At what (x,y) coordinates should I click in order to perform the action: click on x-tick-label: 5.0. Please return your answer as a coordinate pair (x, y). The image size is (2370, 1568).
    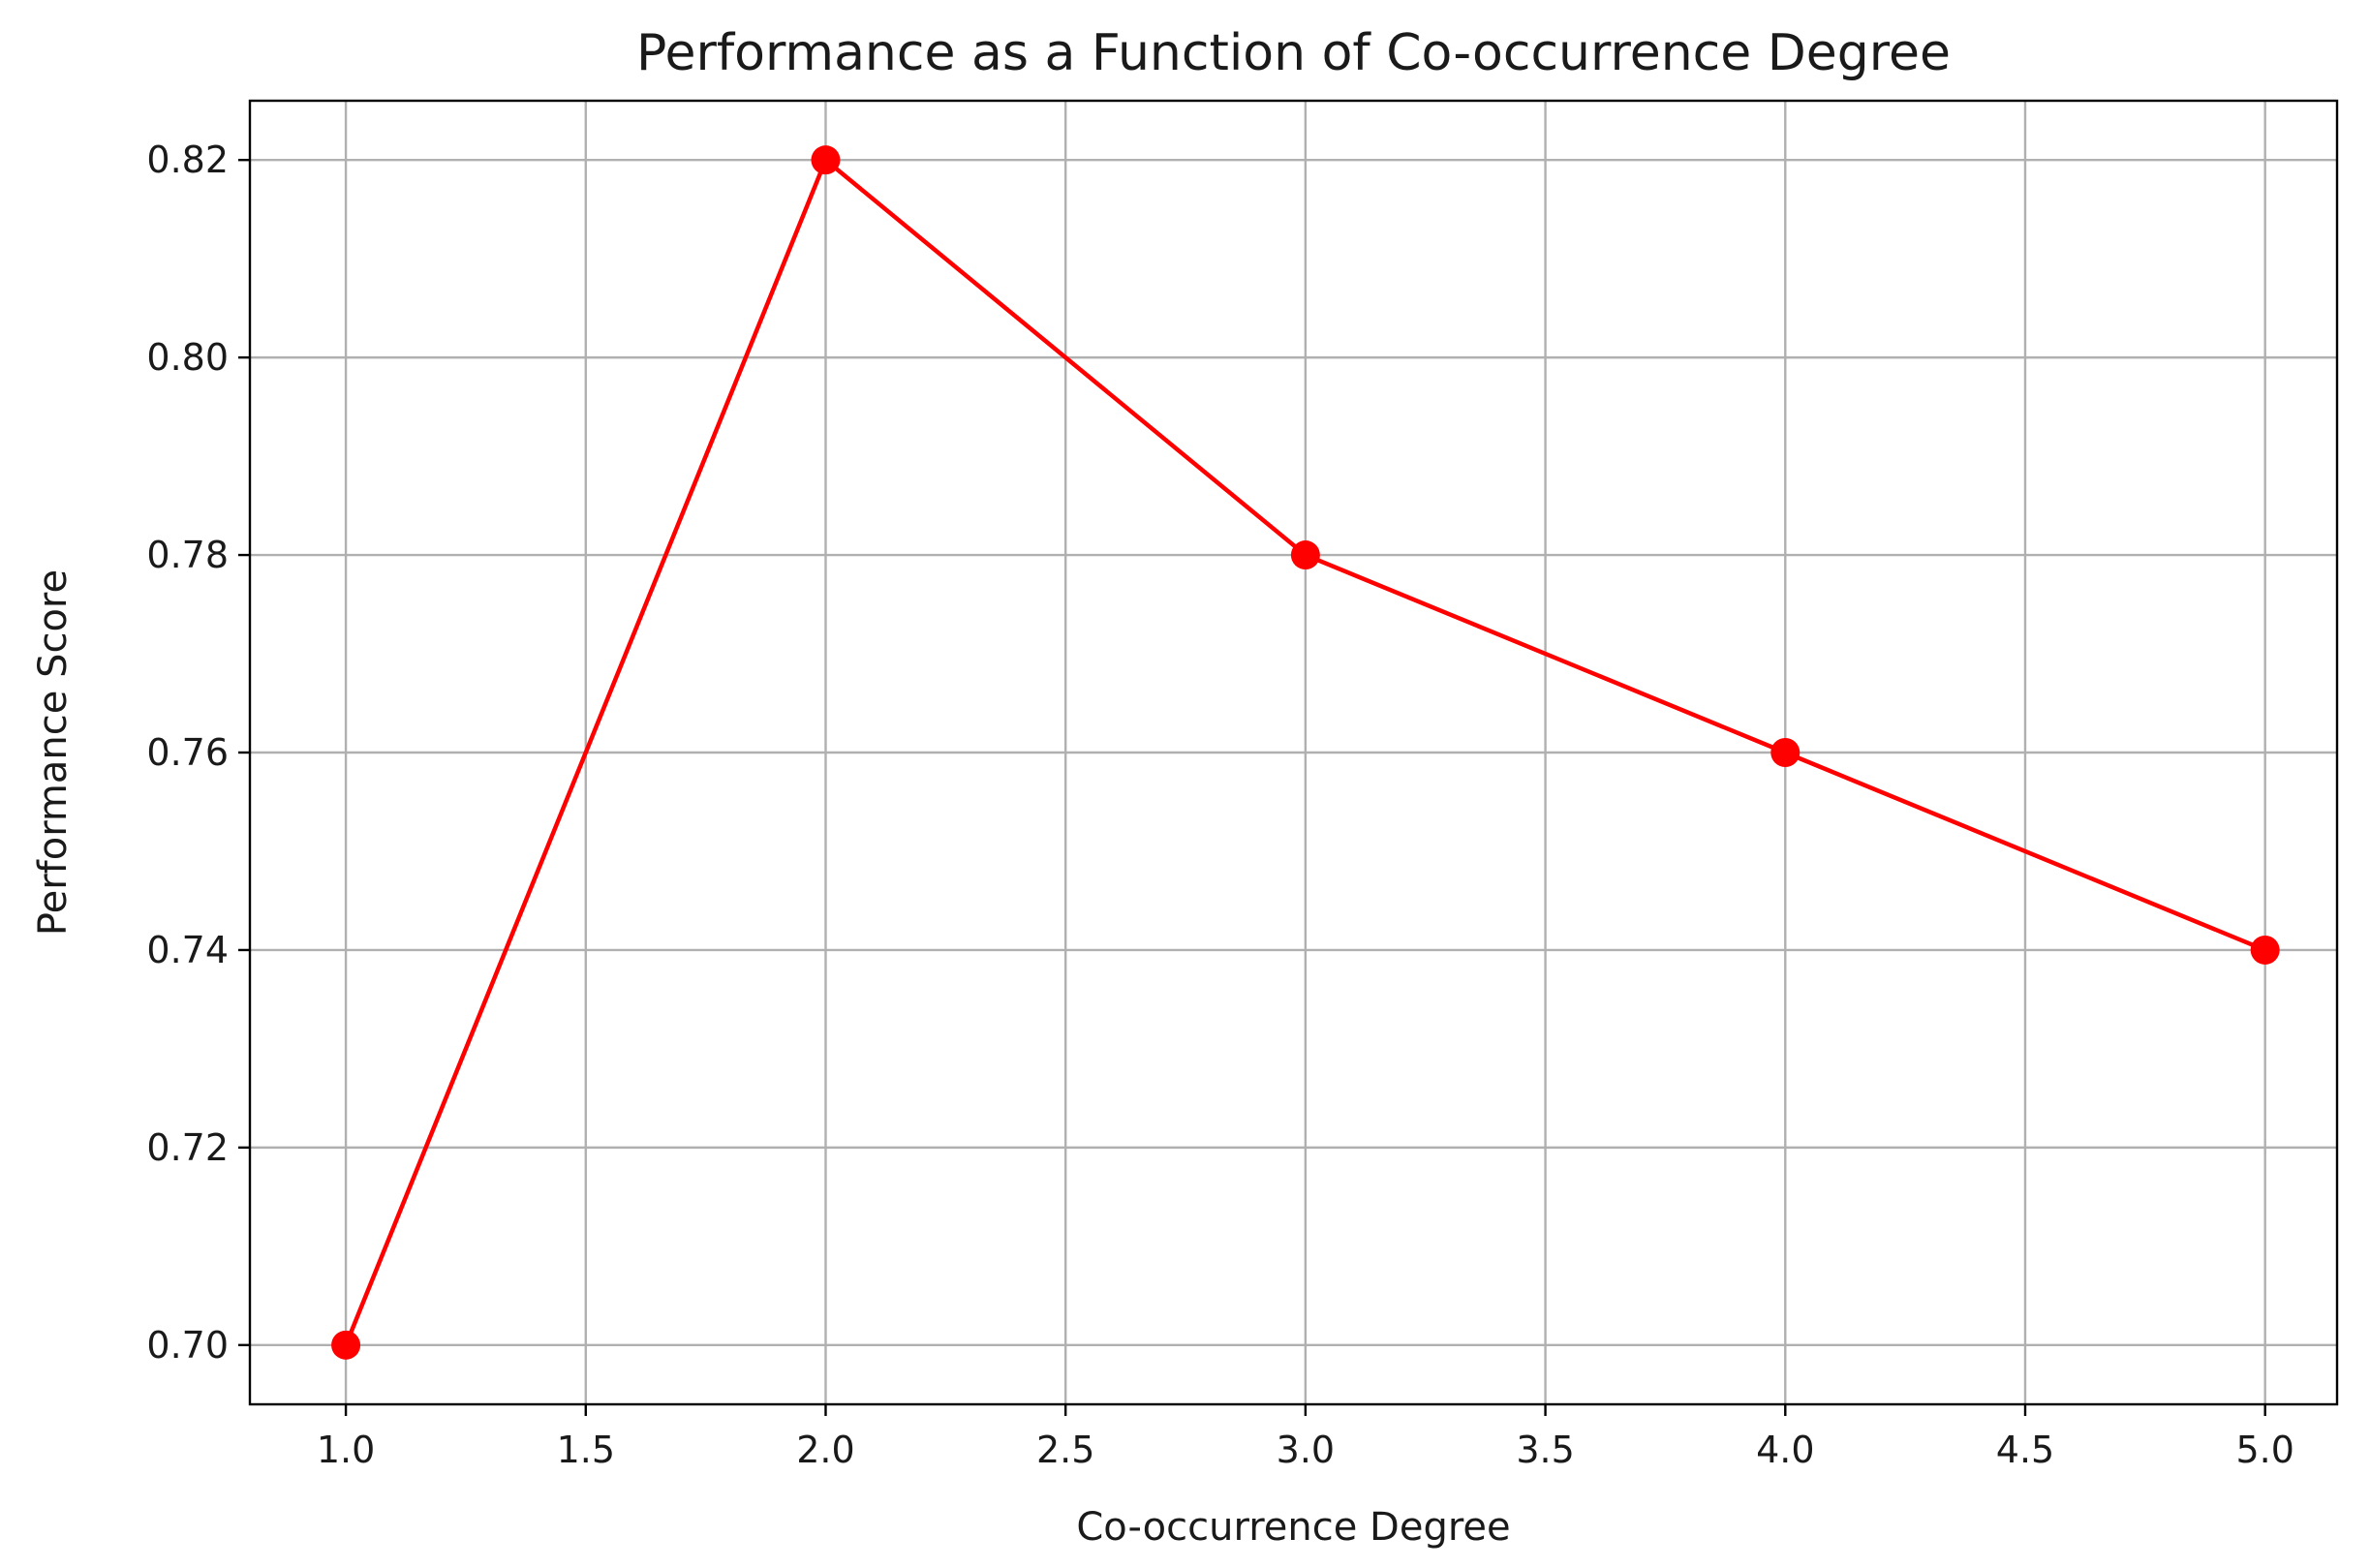
    Looking at the image, I should click on (2264, 1450).